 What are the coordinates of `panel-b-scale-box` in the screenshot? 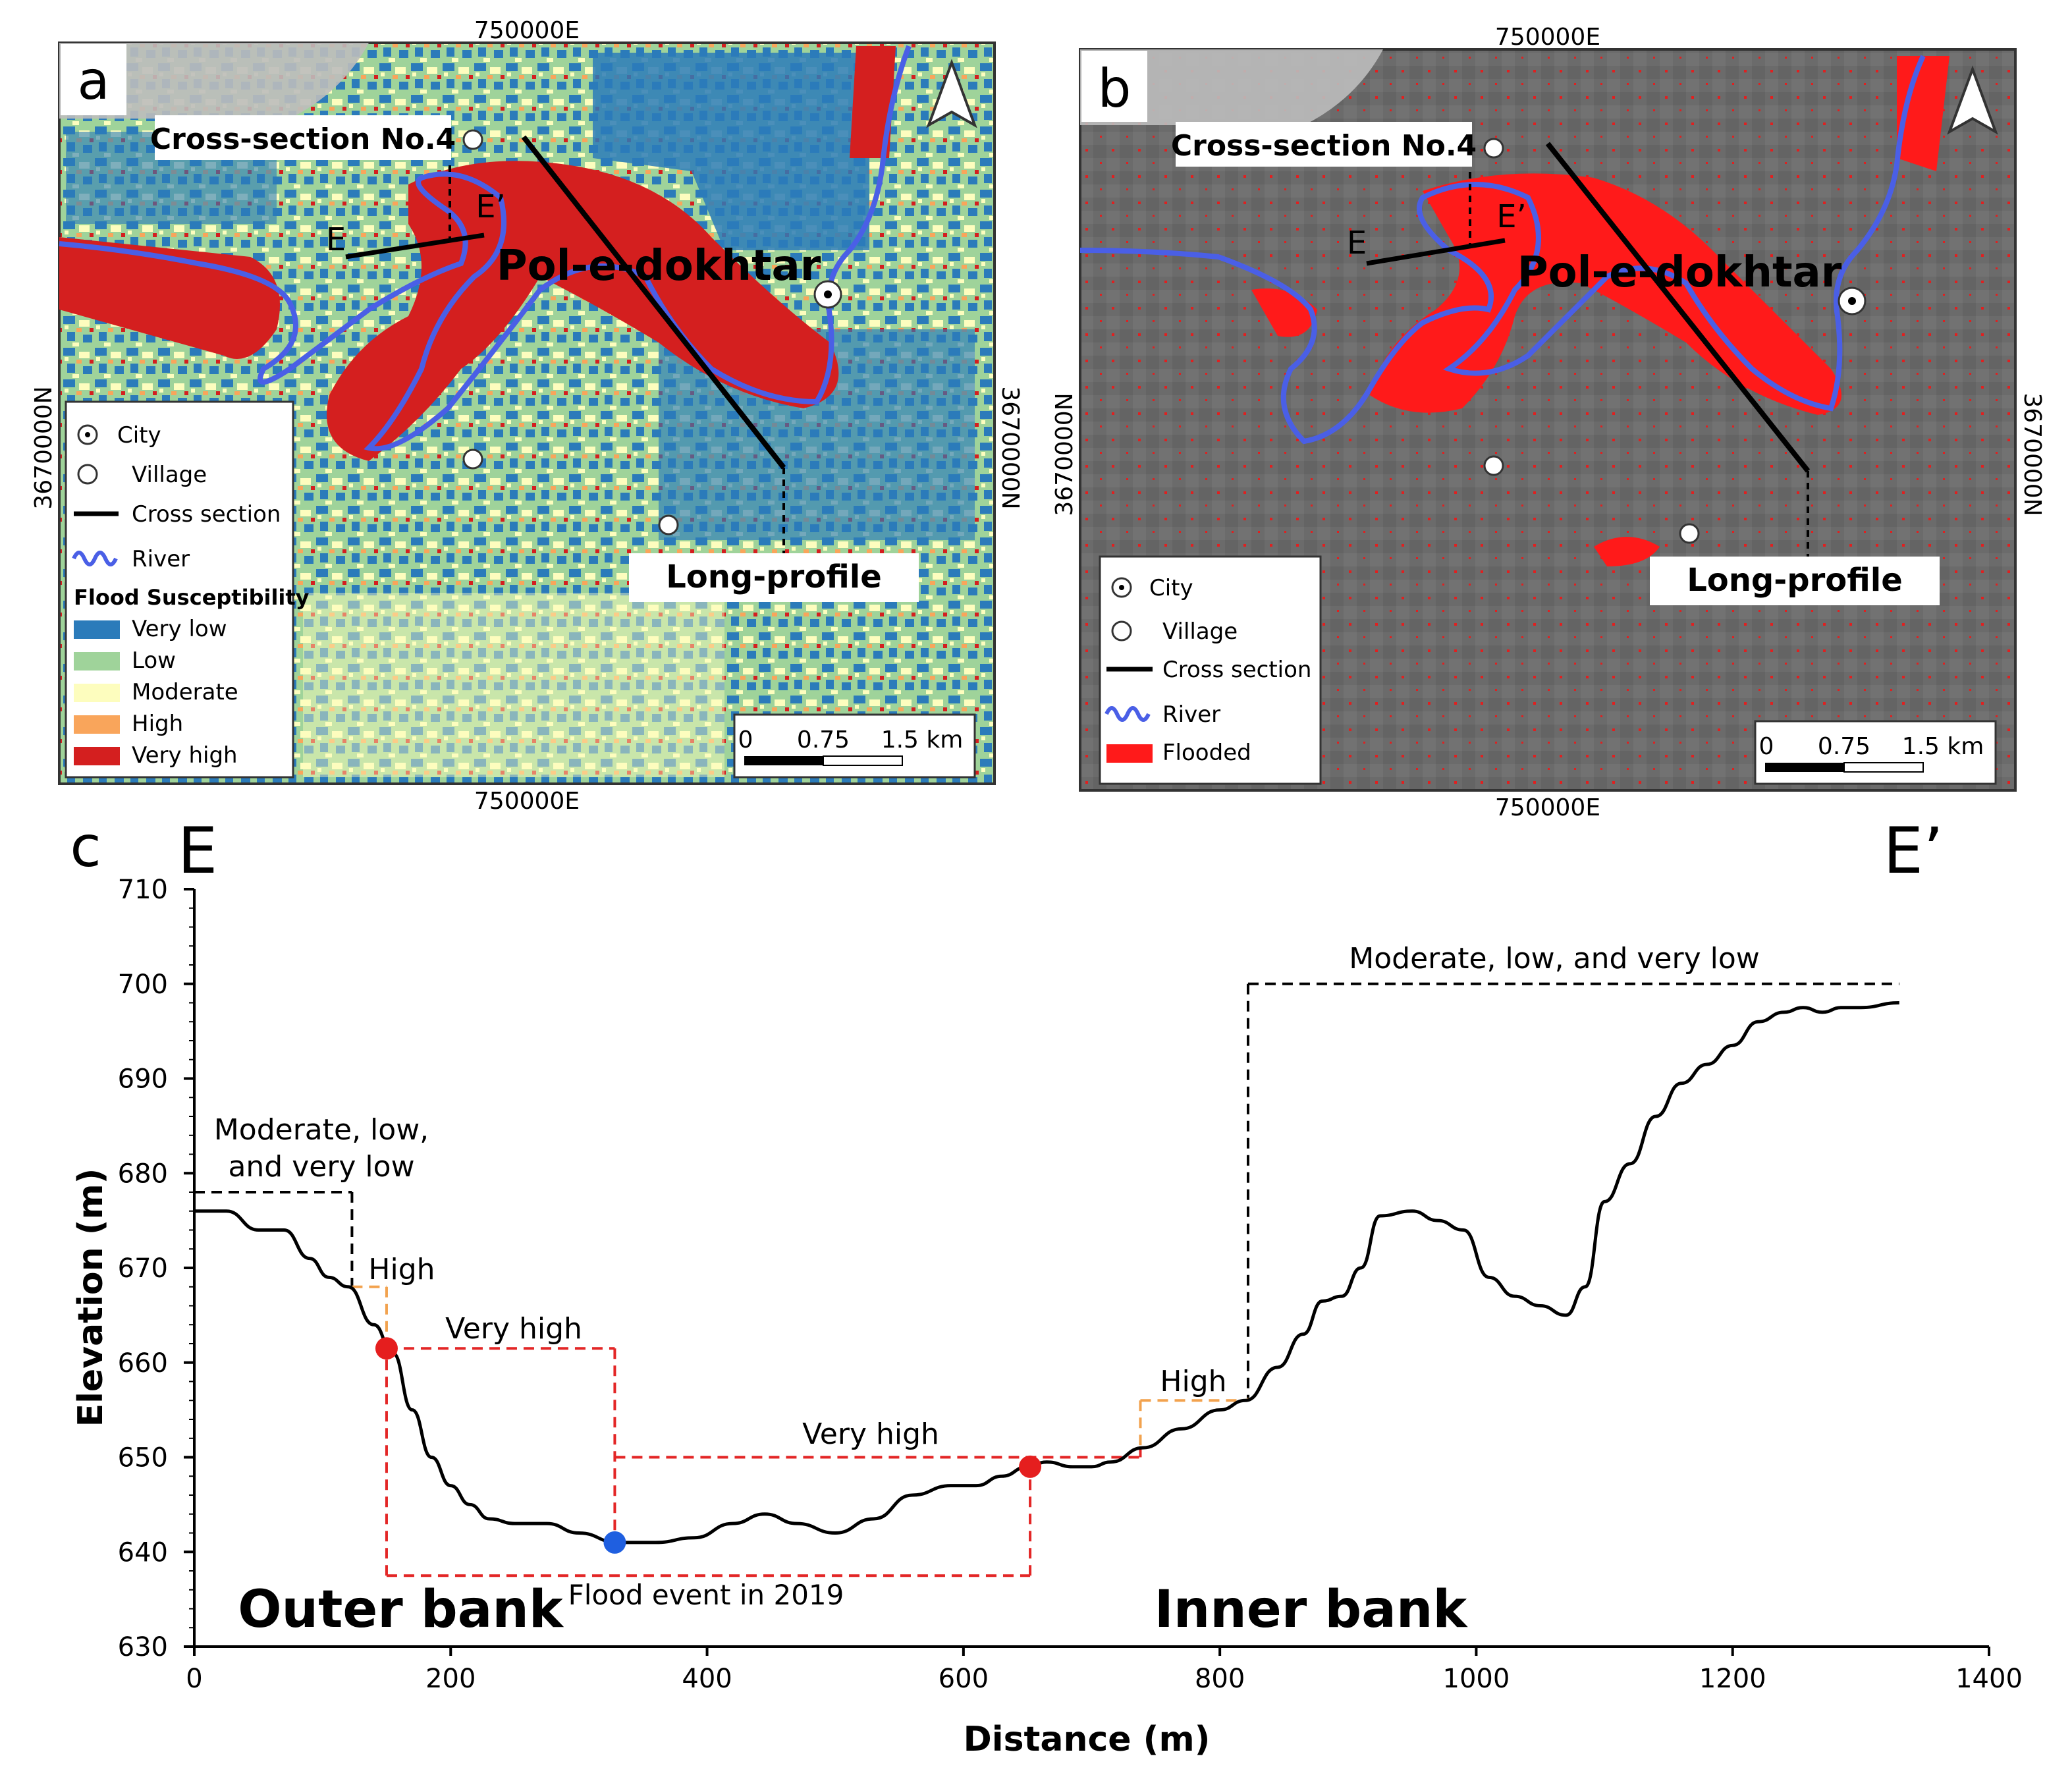 It's located at (1876, 752).